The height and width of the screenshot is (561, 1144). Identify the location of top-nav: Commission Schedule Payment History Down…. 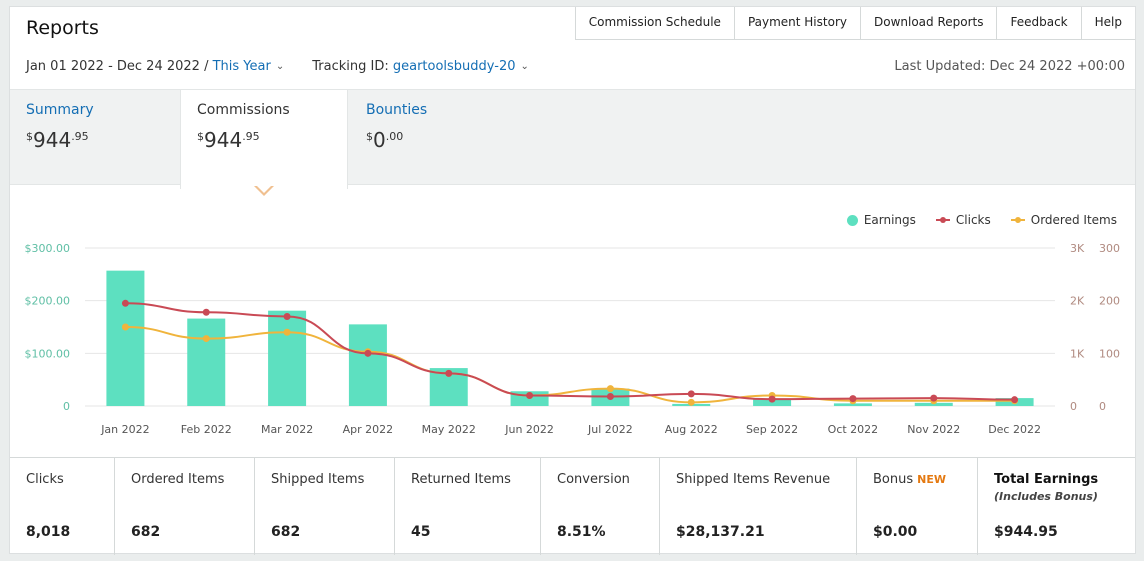
(854, 23).